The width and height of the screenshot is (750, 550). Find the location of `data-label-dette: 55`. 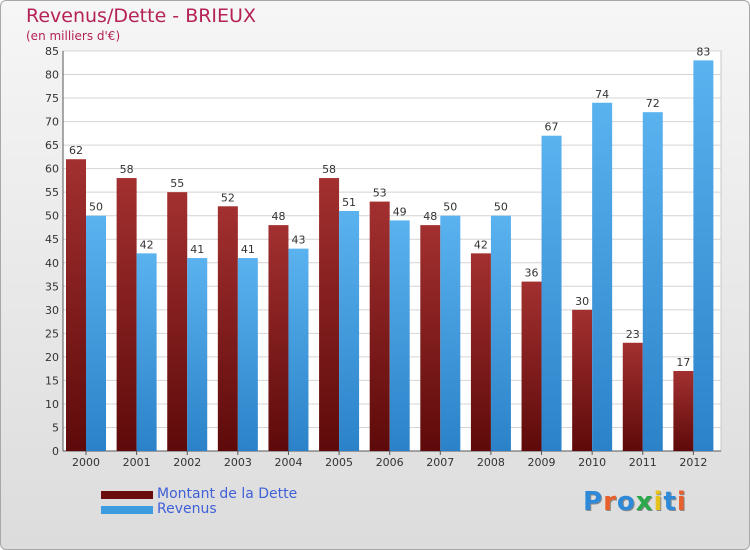

data-label-dette: 55 is located at coordinates (177, 183).